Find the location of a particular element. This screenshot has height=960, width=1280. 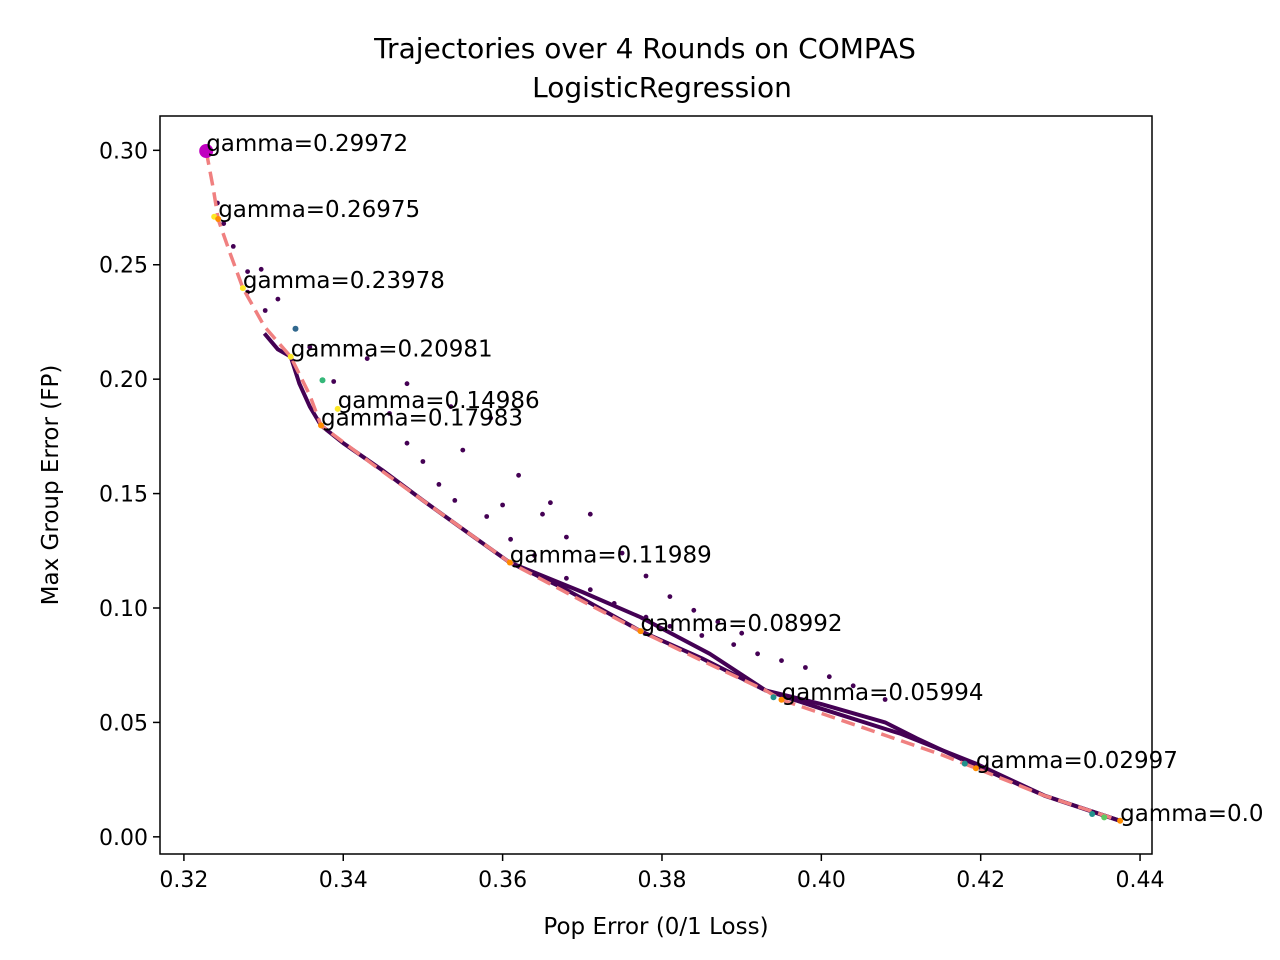

y-tick-label: 0.00 is located at coordinates (123, 838).